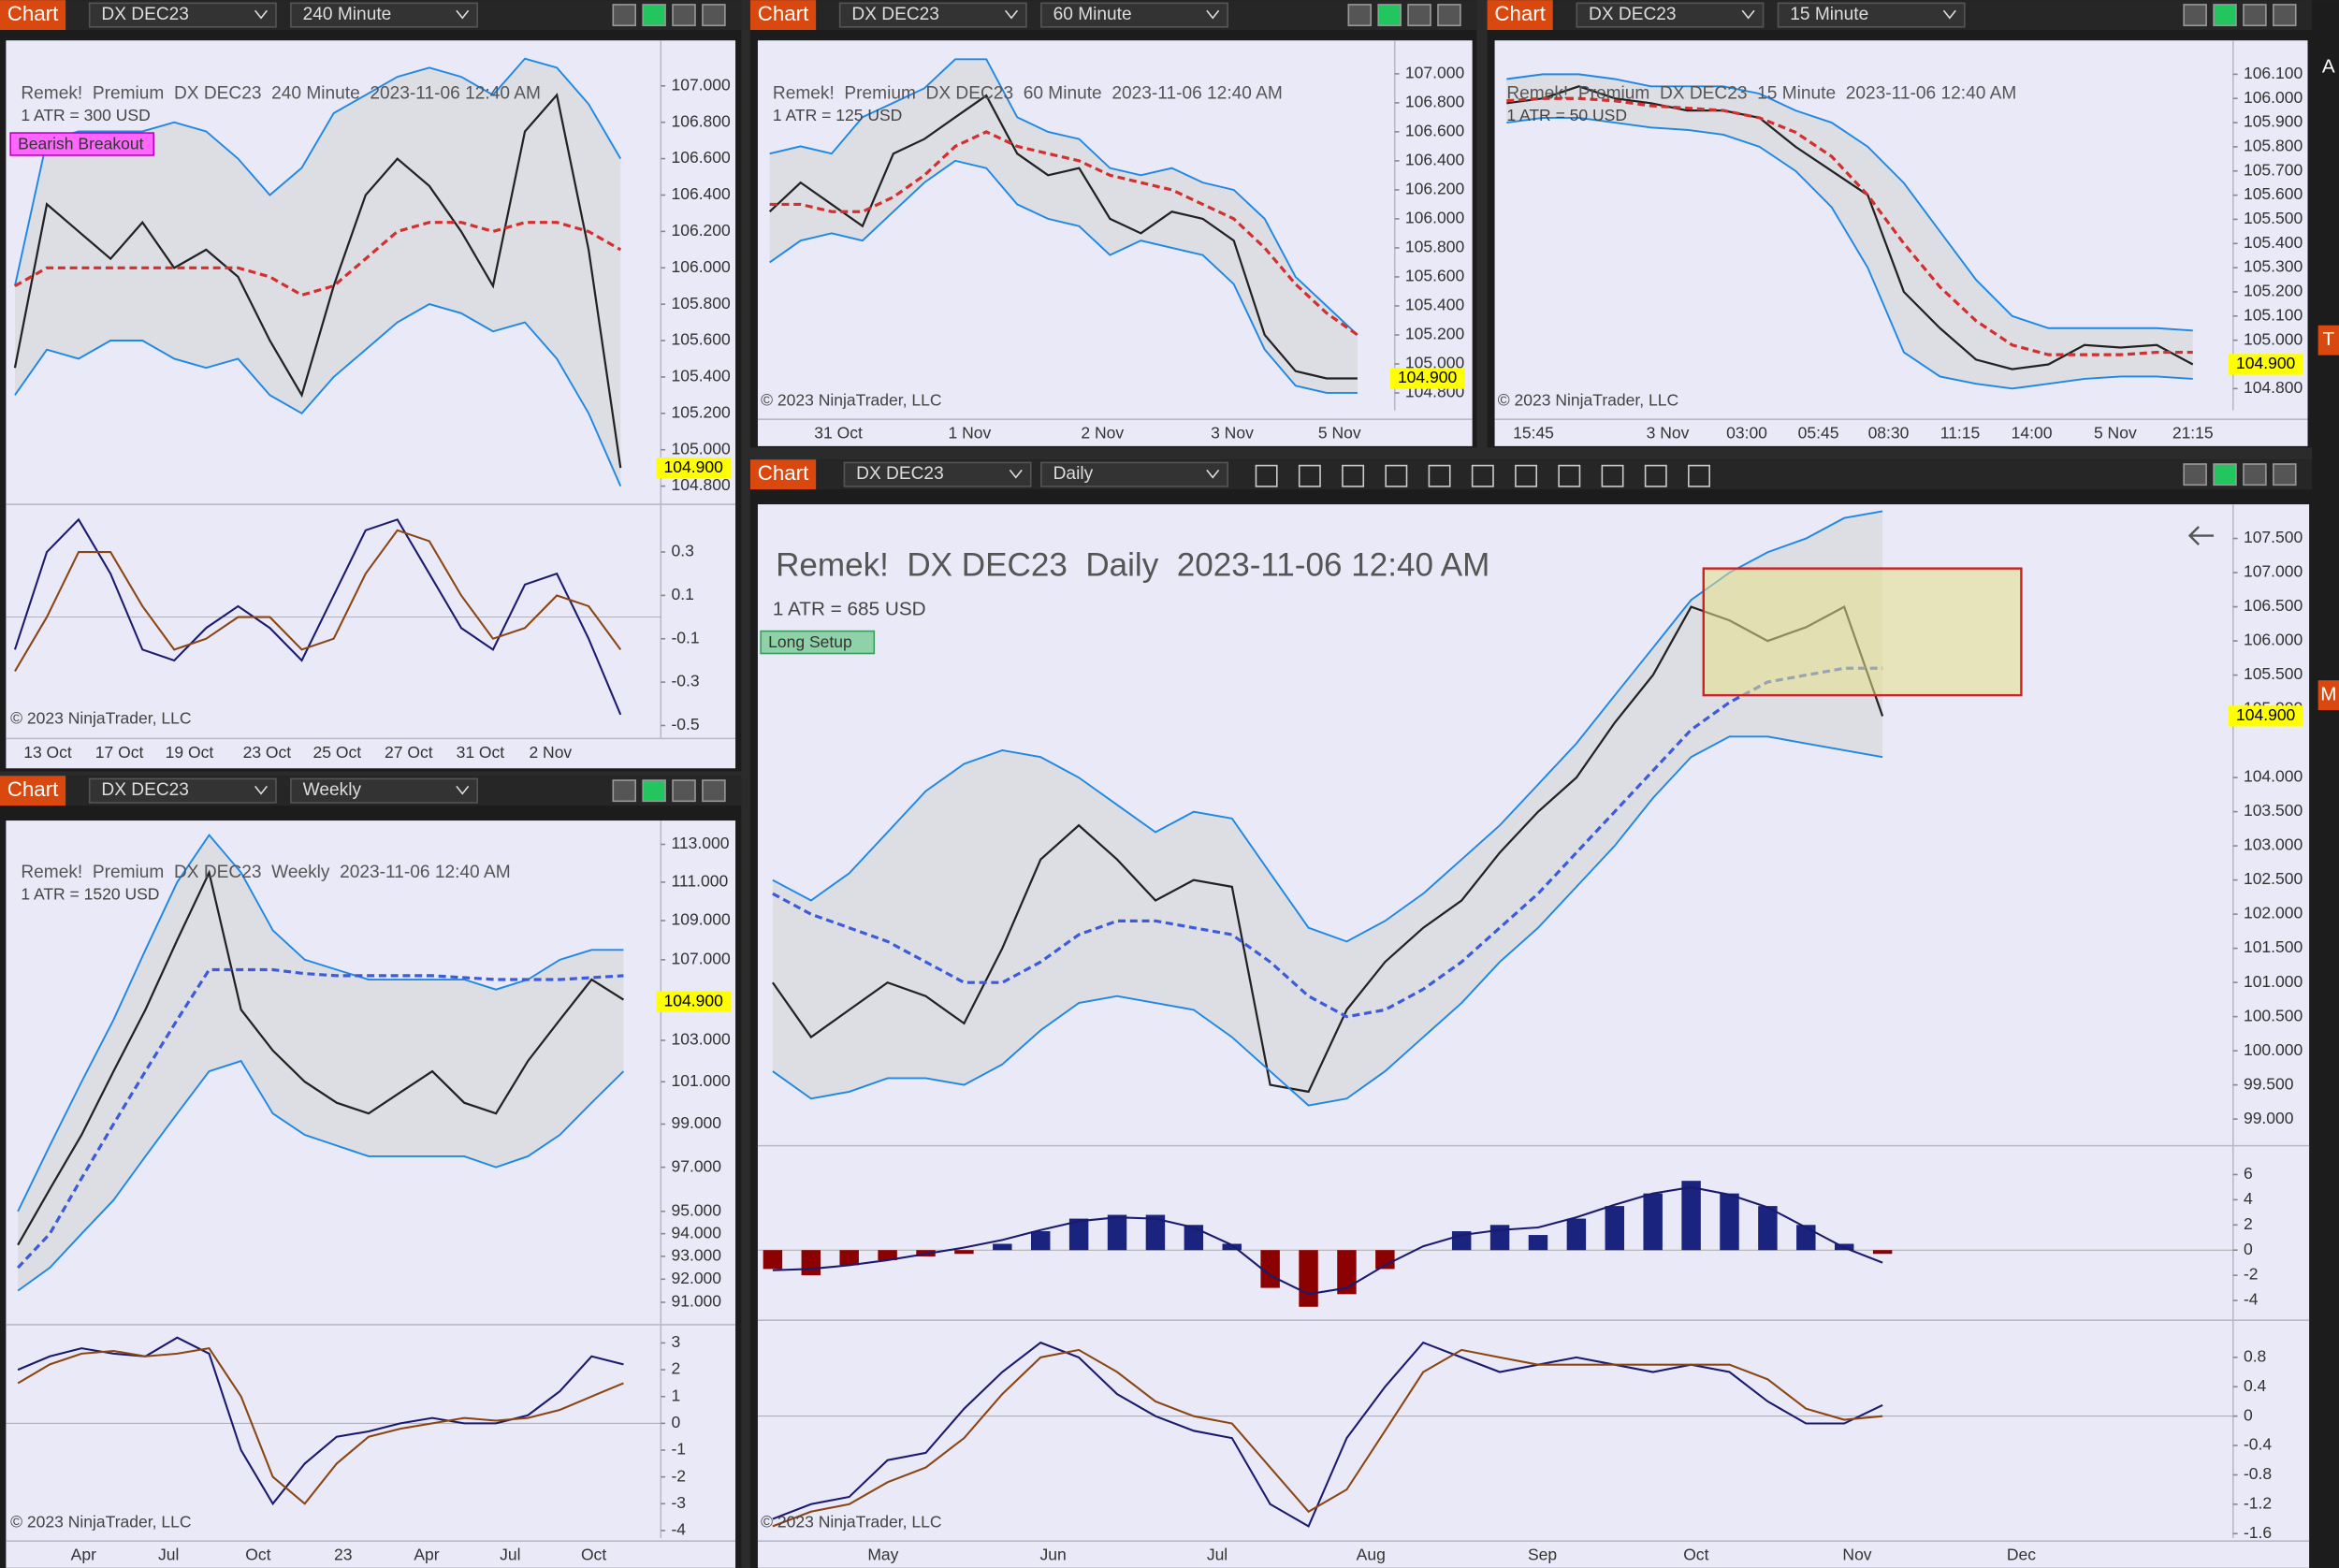 The height and width of the screenshot is (1568, 2339). I want to click on x-tick-label: 5 Nov, so click(2115, 434).